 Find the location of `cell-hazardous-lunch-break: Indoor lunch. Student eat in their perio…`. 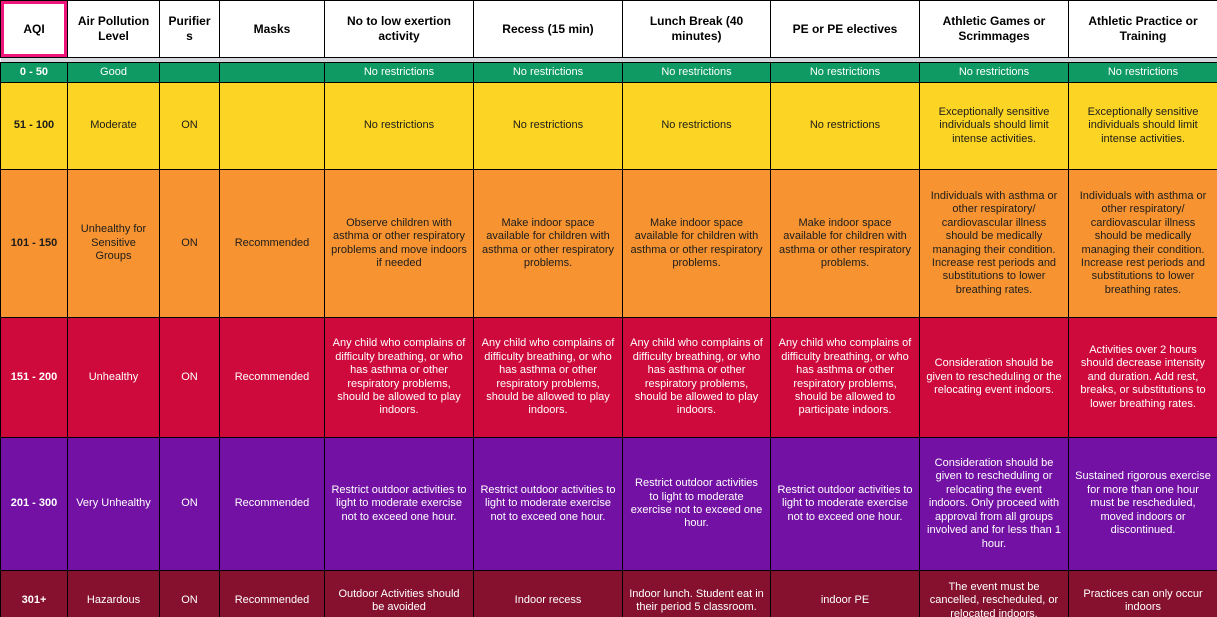

cell-hazardous-lunch-break: Indoor lunch. Student eat in their perio… is located at coordinates (696, 593).